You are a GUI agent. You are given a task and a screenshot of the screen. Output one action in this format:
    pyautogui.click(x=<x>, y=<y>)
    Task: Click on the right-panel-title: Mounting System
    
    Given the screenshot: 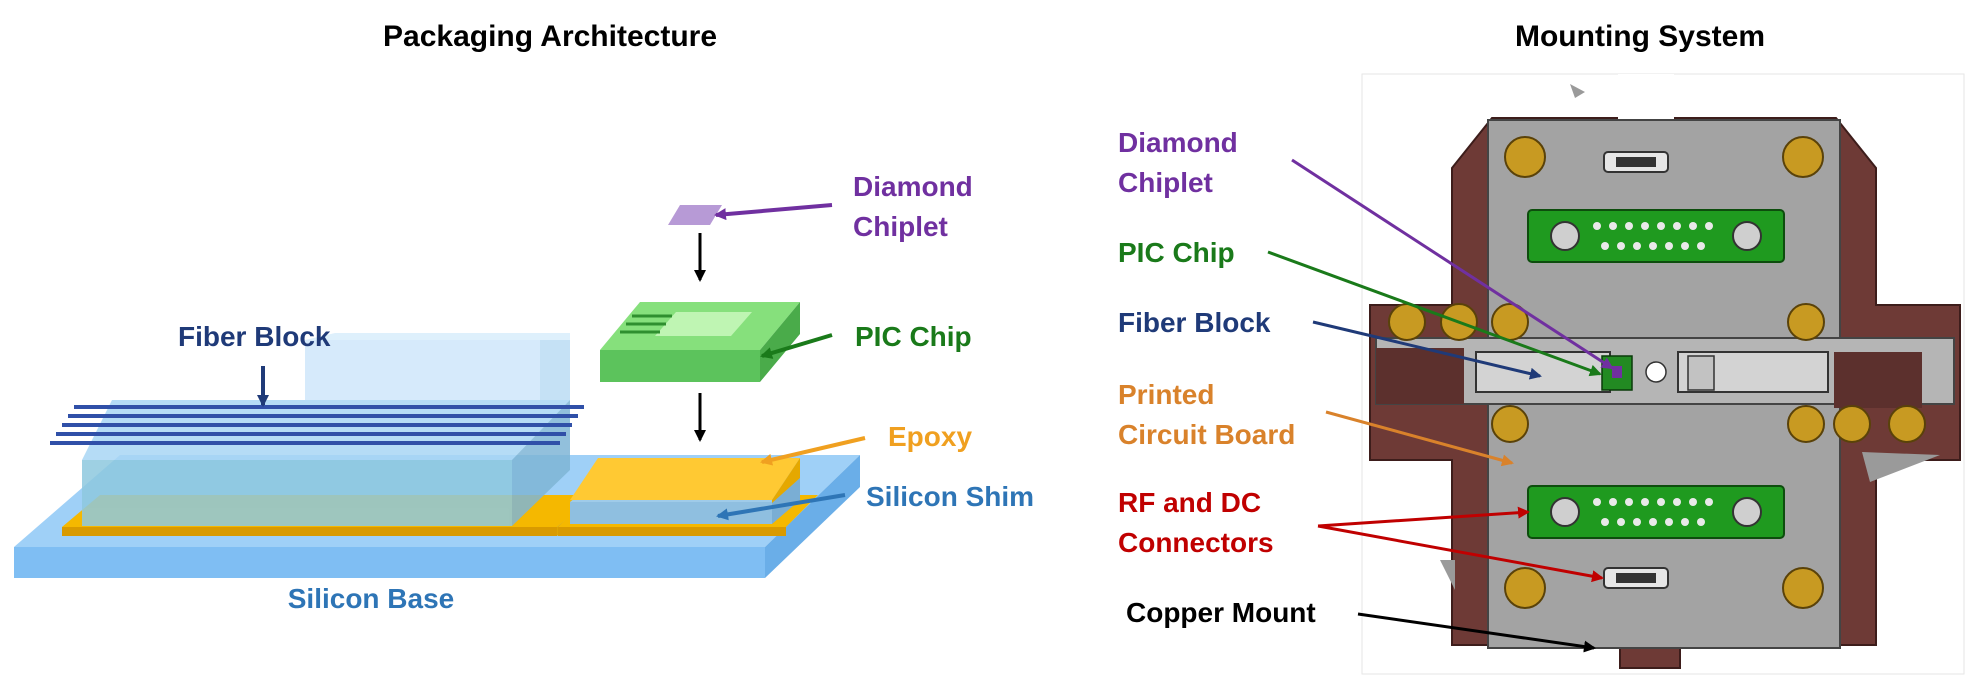 What is the action you would take?
    pyautogui.click(x=1640, y=36)
    